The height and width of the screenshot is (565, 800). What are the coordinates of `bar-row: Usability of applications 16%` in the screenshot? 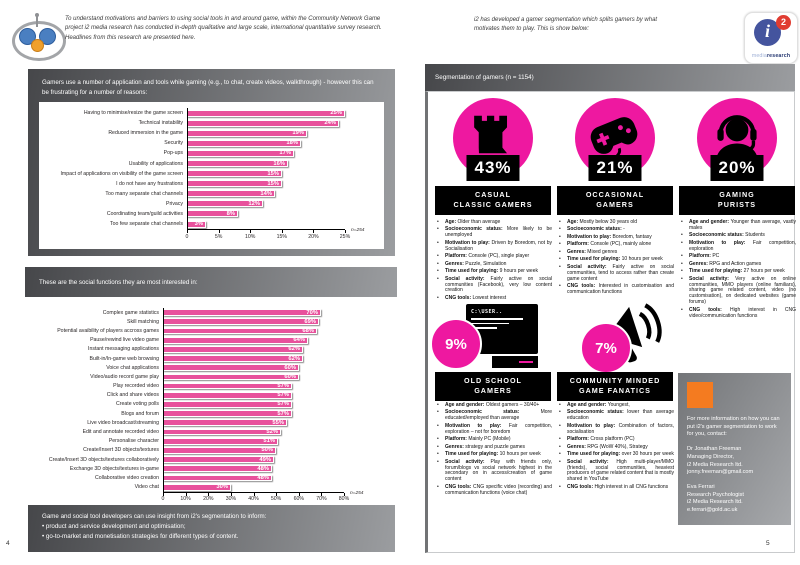 It's located at (211, 163).